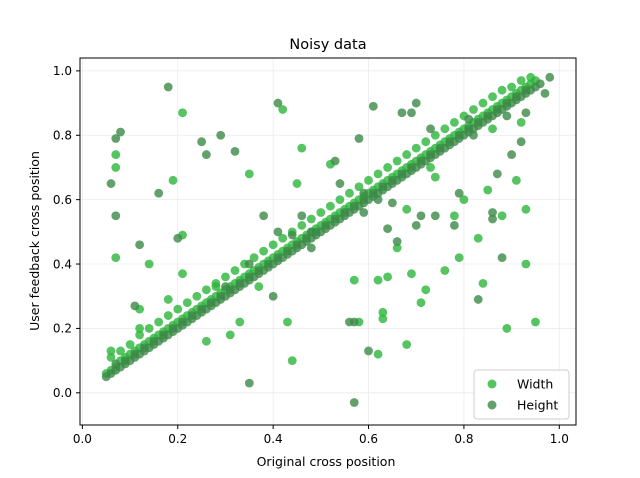 The height and width of the screenshot is (478, 640). Describe the element at coordinates (559, 439) in the screenshot. I see `x-tick-label: 1.0` at that location.